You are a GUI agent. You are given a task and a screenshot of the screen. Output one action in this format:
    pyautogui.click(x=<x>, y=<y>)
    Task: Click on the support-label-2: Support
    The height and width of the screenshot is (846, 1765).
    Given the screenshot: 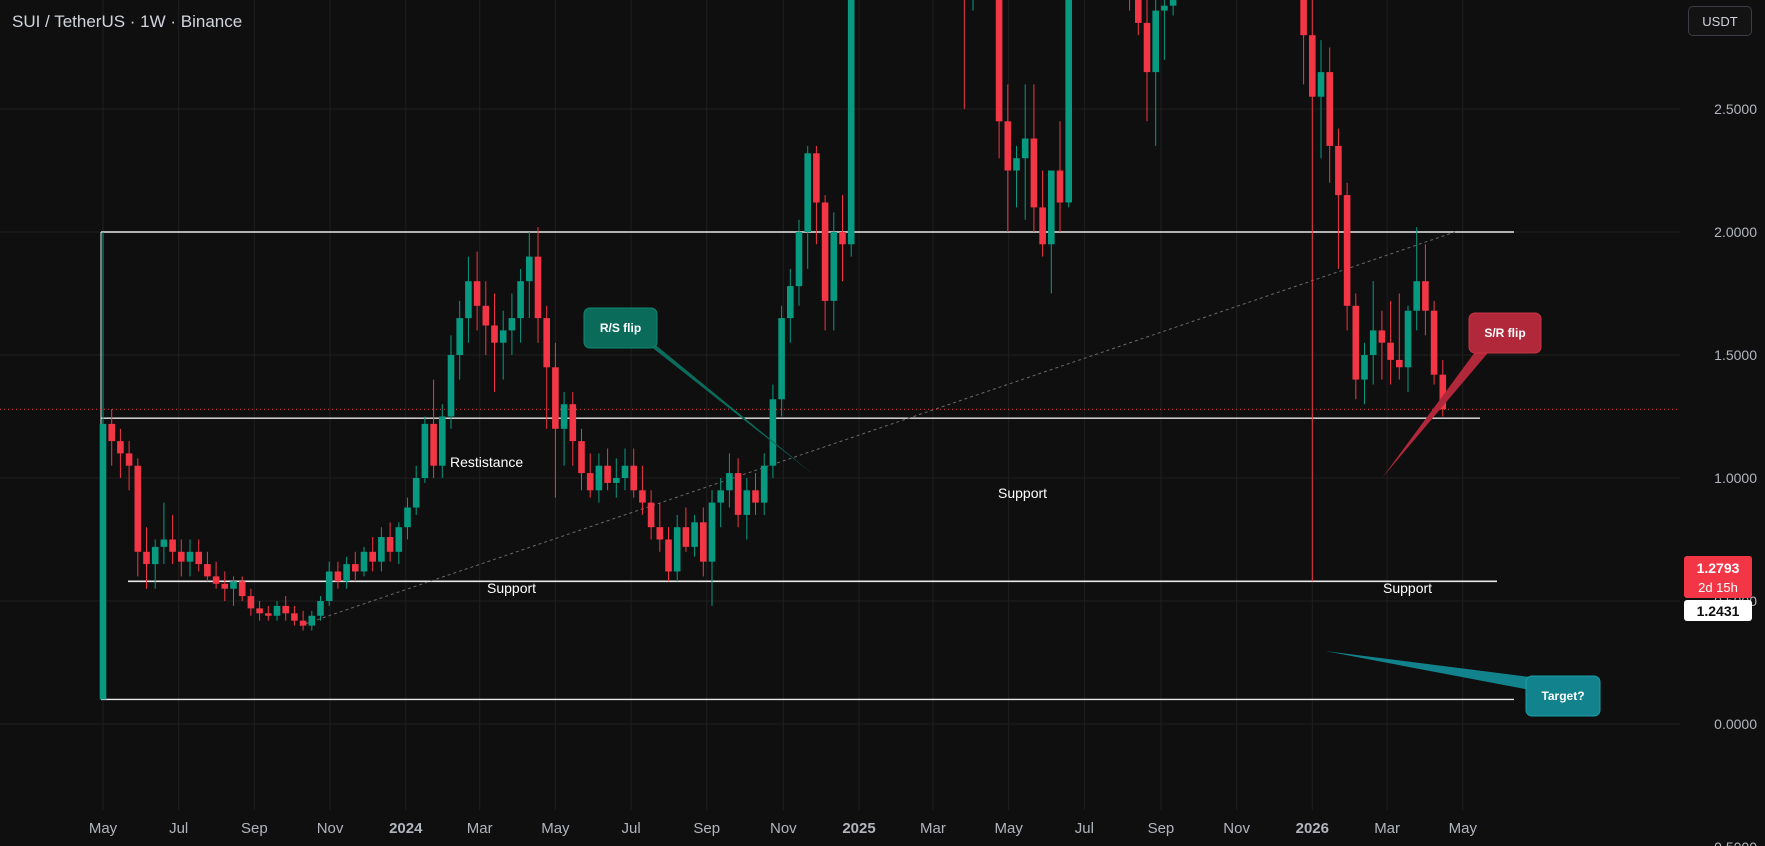 What is the action you would take?
    pyautogui.click(x=1022, y=493)
    